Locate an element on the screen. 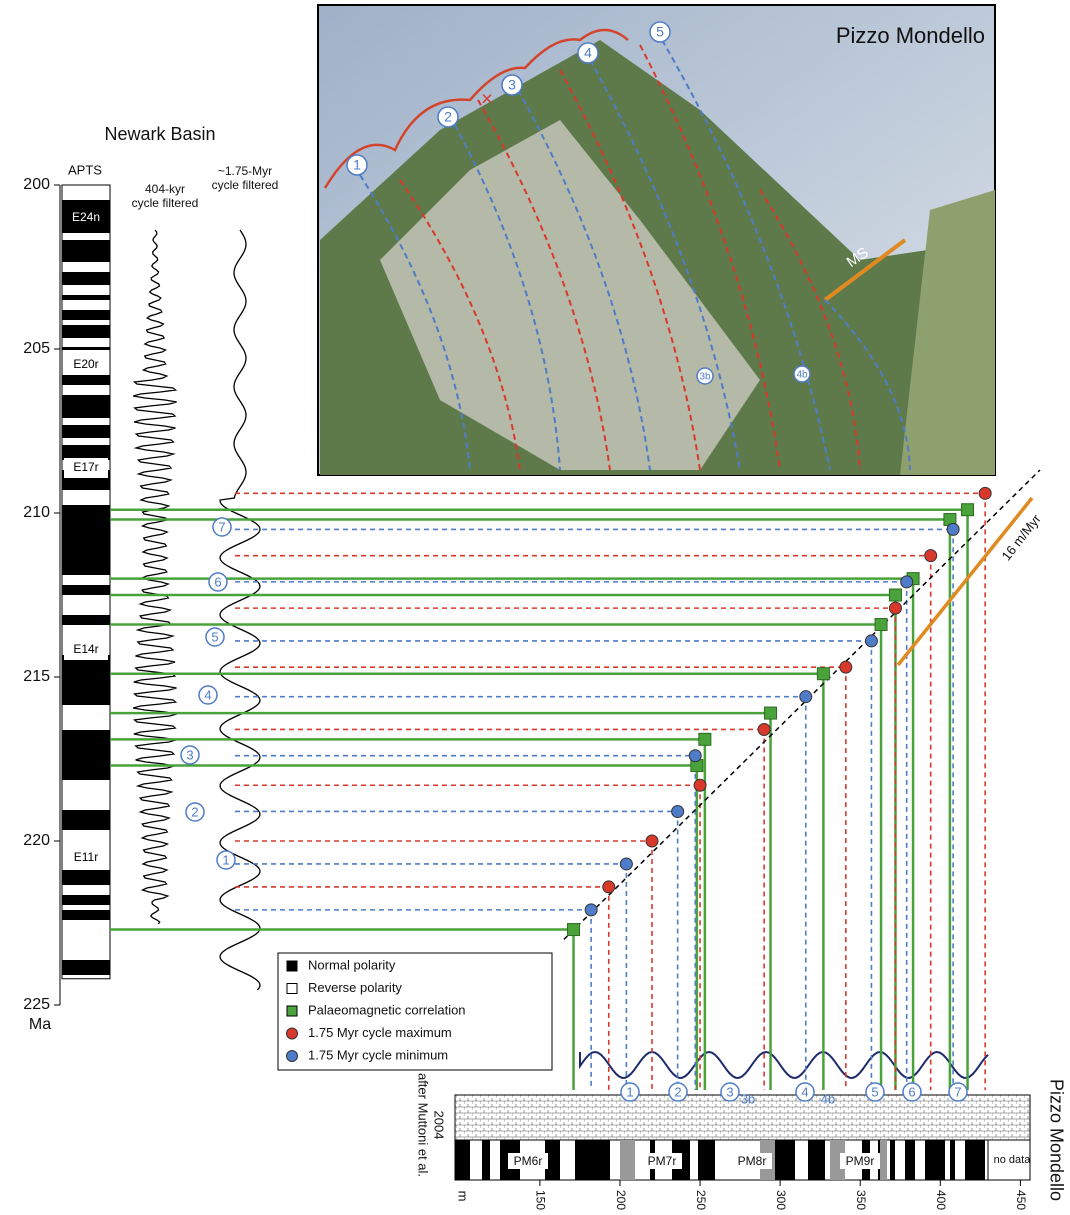 The width and height of the screenshot is (1070, 1215). newark-cycle-label: 3 is located at coordinates (189, 754).